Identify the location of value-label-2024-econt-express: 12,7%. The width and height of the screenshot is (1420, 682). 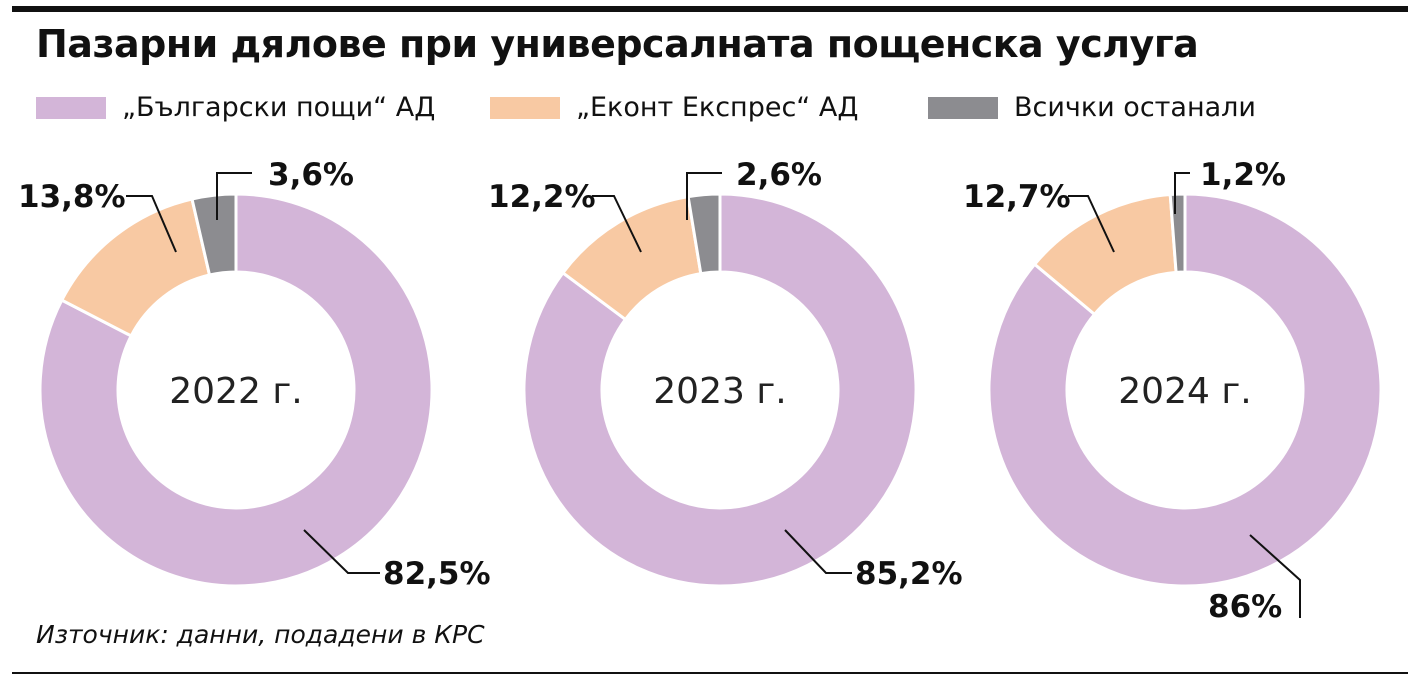
(1017, 197).